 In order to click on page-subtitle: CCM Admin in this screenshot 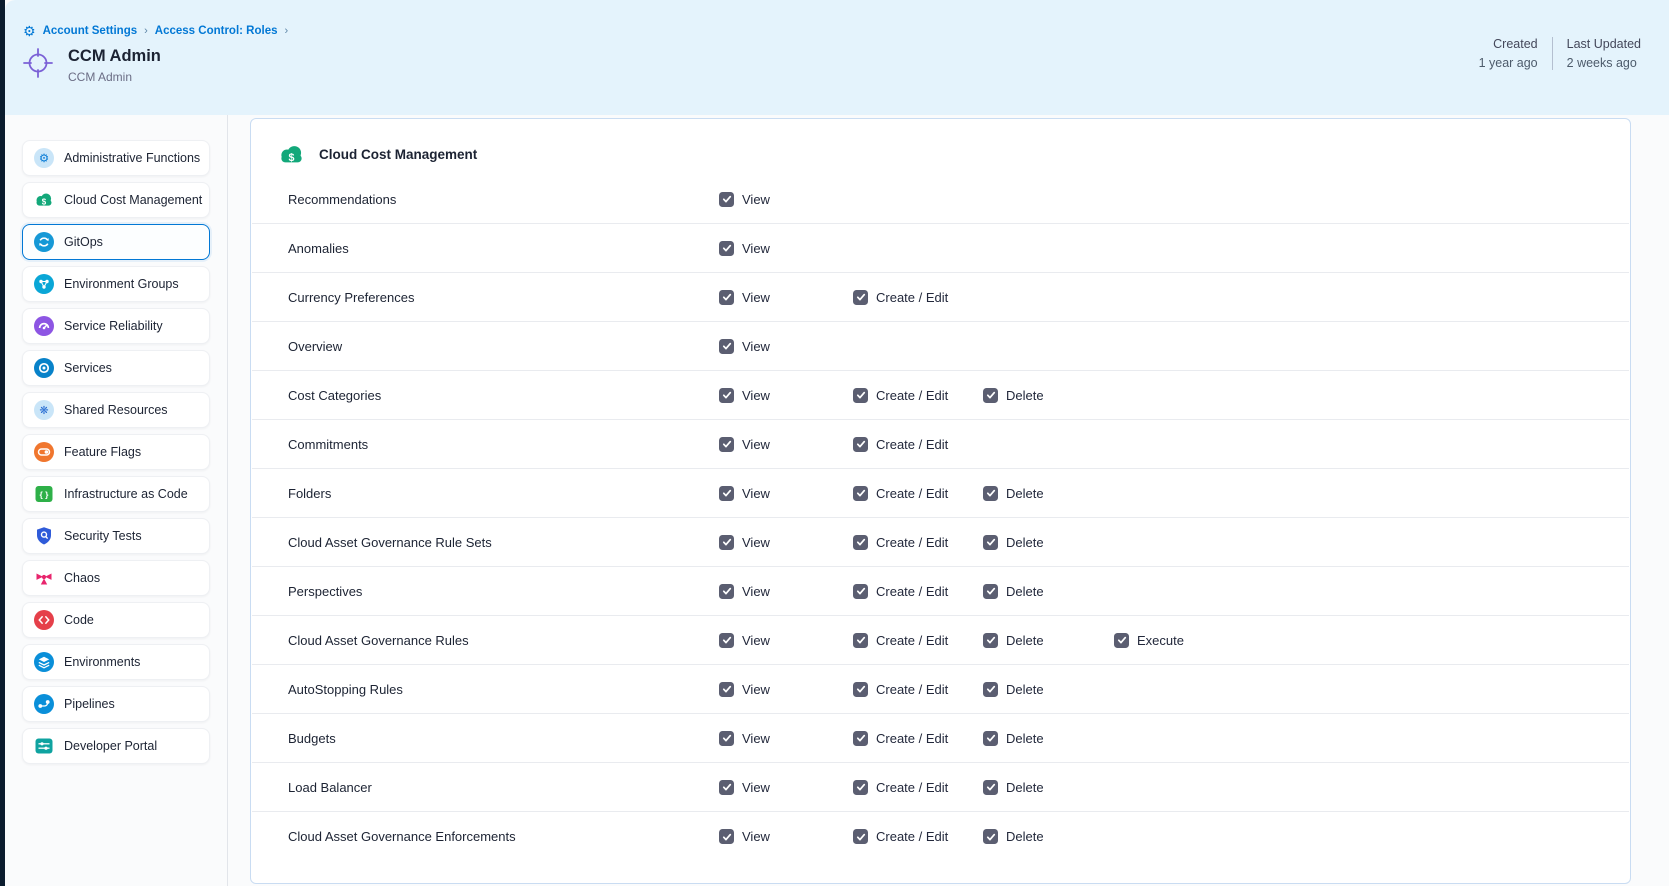, I will do `click(100, 77)`.